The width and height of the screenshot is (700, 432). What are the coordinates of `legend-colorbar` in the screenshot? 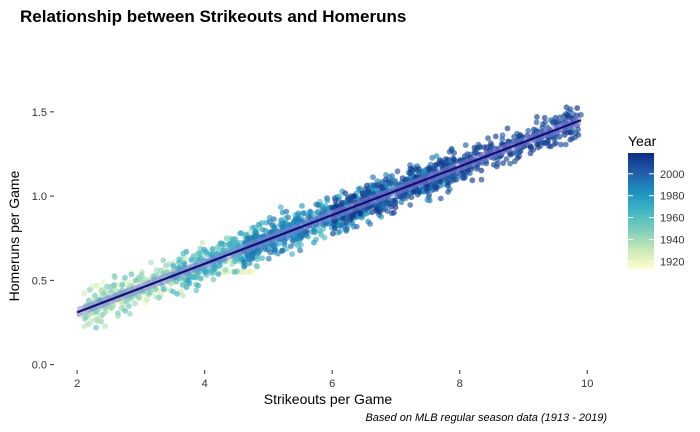 It's located at (641, 211).